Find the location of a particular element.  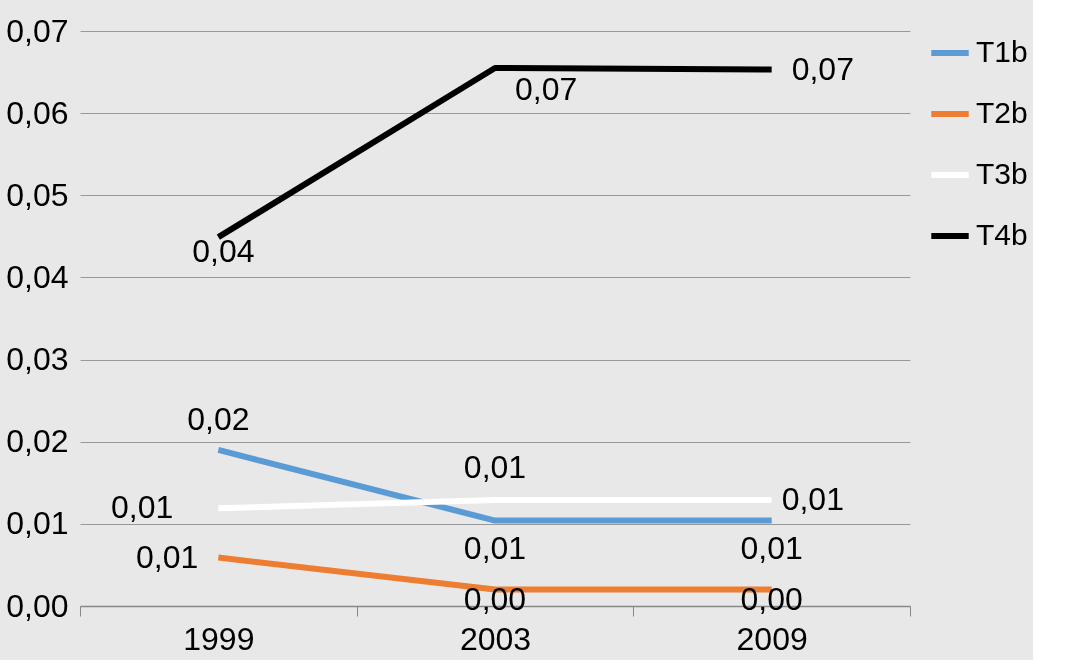

y-tick-label: 0,02 is located at coordinates (37, 441).